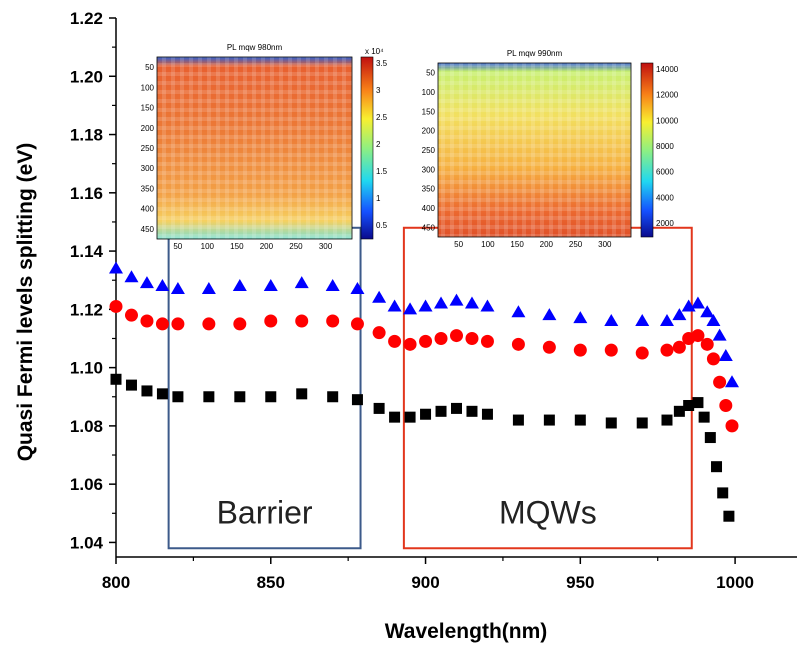 This screenshot has height=647, width=797. Describe the element at coordinates (86, 309) in the screenshot. I see `y-tick-label: 1.12` at that location.